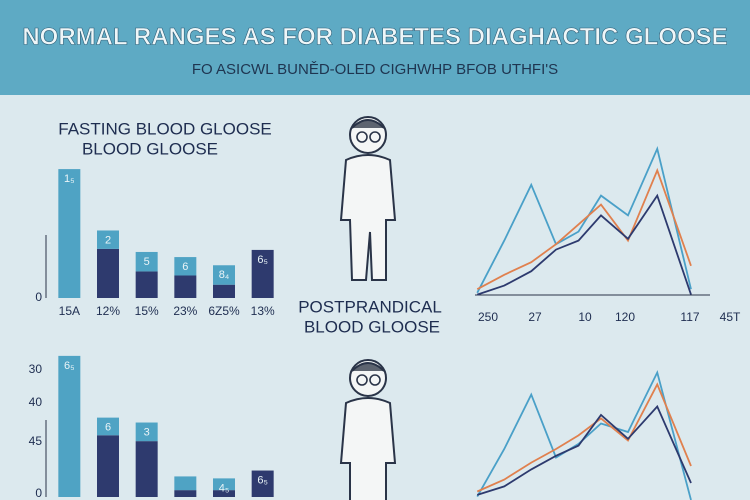 The height and width of the screenshot is (500, 750). Describe the element at coordinates (185, 311) in the screenshot. I see `x-tick-label: 23%` at that location.